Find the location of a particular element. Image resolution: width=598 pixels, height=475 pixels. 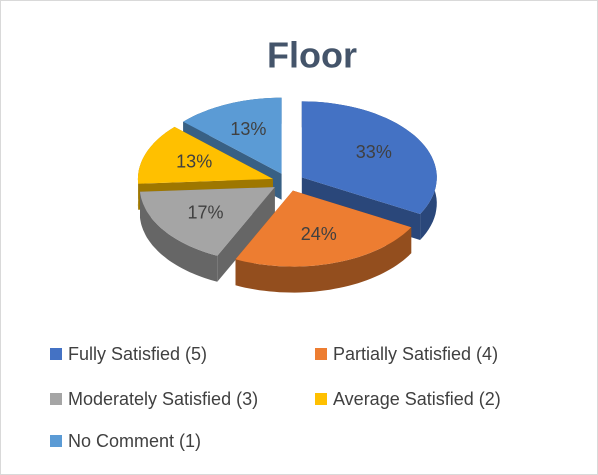

legend-label: No Comment (1) is located at coordinates (134, 441).